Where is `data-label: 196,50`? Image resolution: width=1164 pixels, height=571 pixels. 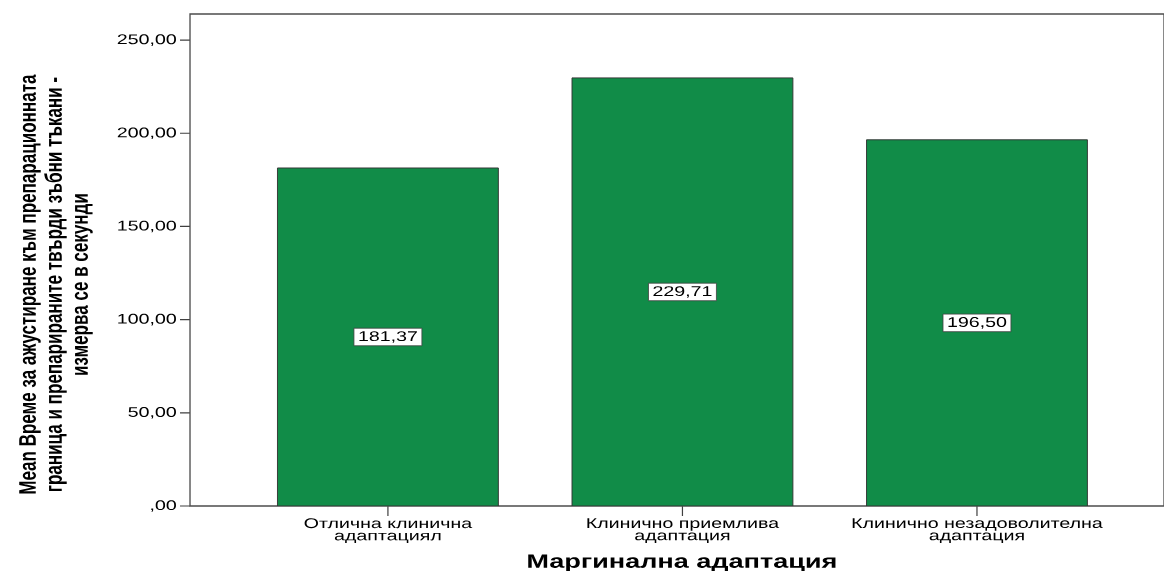
data-label: 196,50 is located at coordinates (977, 323).